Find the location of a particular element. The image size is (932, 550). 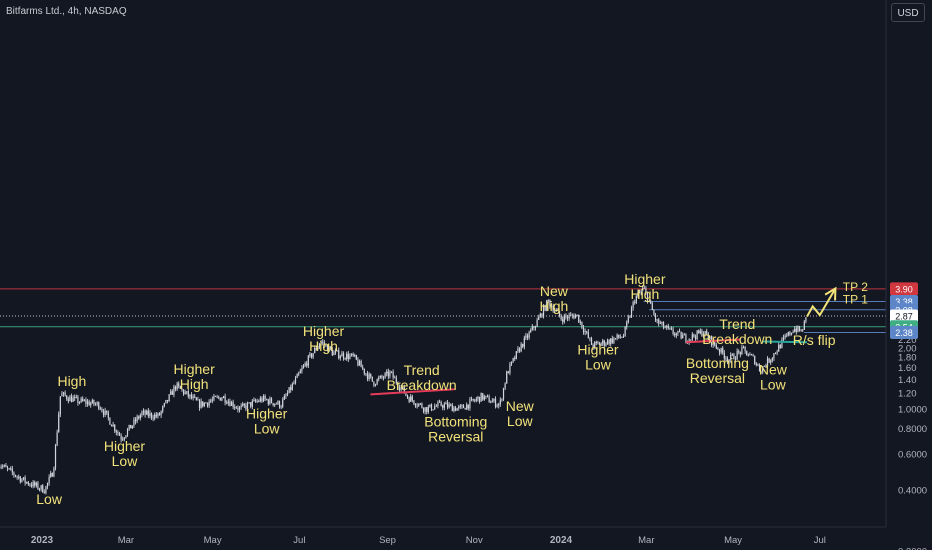

annotation-label: Bottoming Reversal is located at coordinates (455, 429).